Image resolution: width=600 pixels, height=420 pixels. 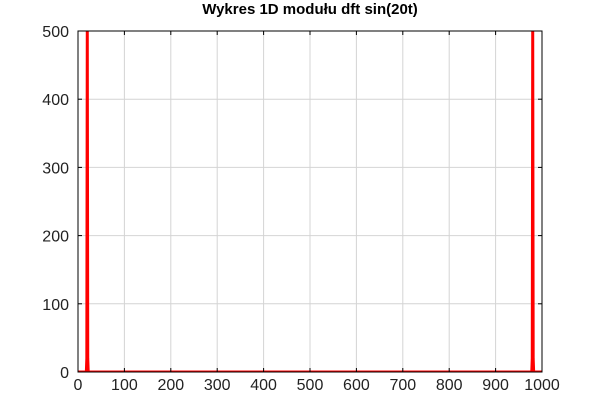 What do you see at coordinates (263, 385) in the screenshot?
I see `x-tick-label: 400` at bounding box center [263, 385].